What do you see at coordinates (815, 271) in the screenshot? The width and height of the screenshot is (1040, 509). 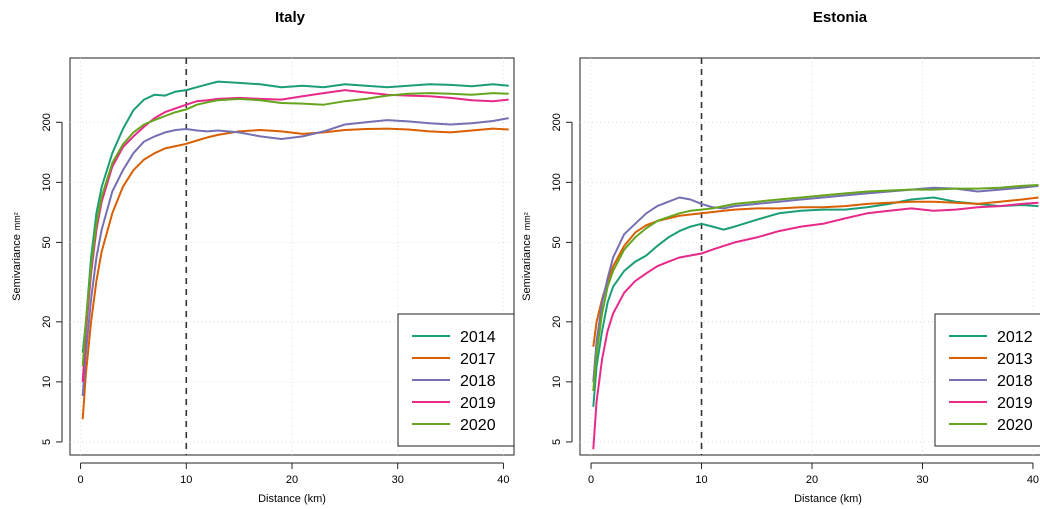 I see `series-line-2013` at bounding box center [815, 271].